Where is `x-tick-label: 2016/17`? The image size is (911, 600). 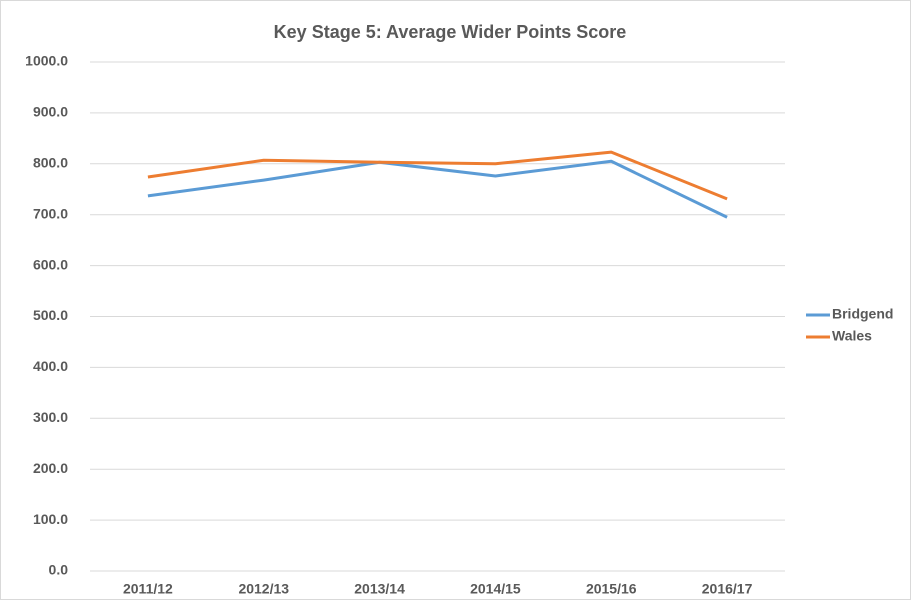
x-tick-label: 2016/17 is located at coordinates (727, 589).